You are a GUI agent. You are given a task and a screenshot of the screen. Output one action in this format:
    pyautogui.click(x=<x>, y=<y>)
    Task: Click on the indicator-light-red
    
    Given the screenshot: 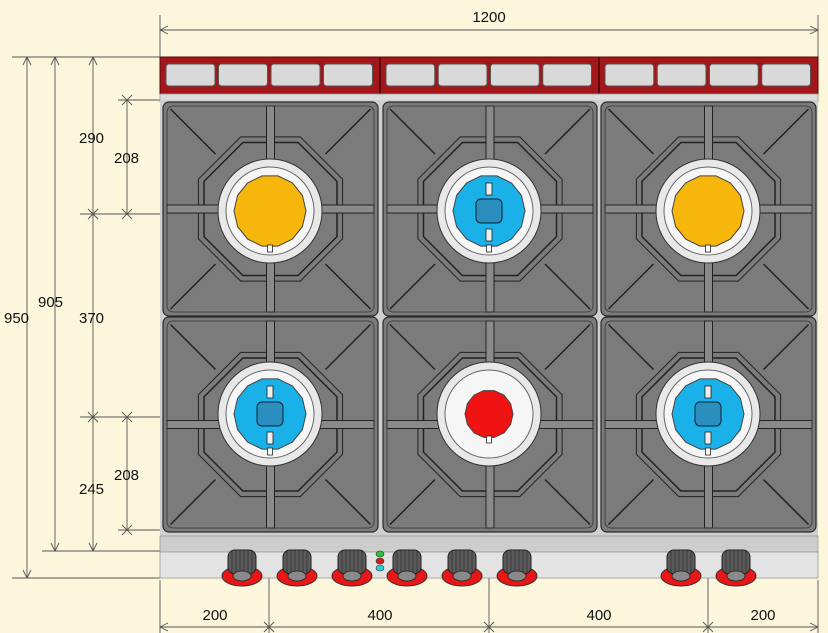 What is the action you would take?
    pyautogui.click(x=380, y=561)
    